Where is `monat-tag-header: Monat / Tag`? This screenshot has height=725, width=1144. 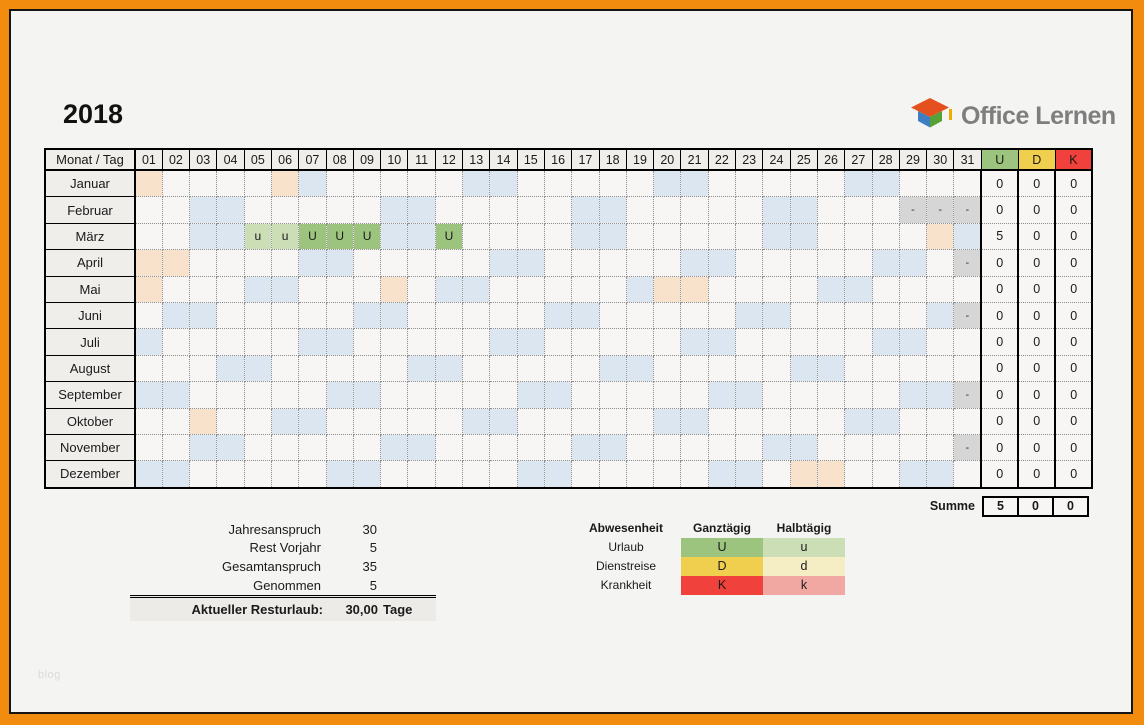
monat-tag-header: Monat / Tag is located at coordinates (90, 159).